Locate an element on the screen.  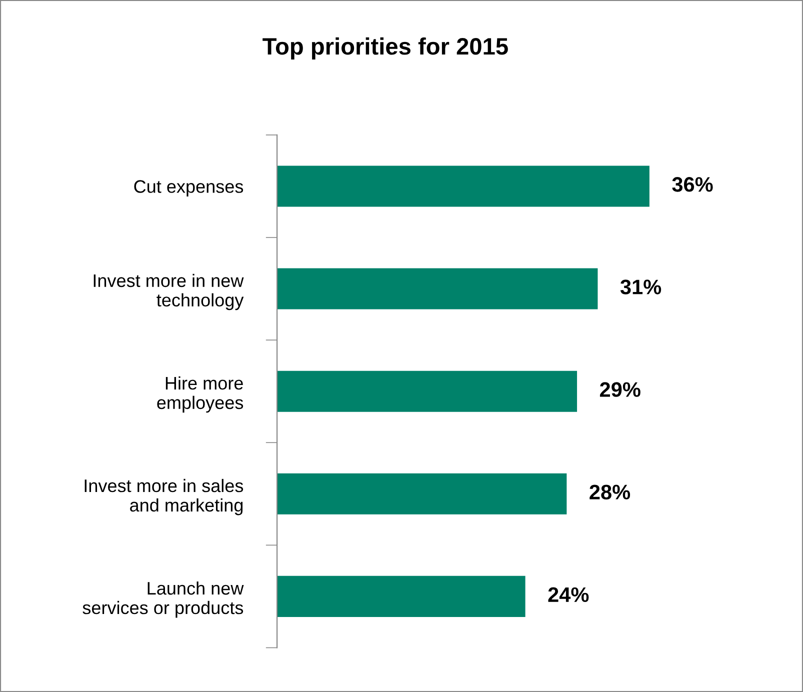
chart-title: Top priorities for 2015 is located at coordinates (385, 48).